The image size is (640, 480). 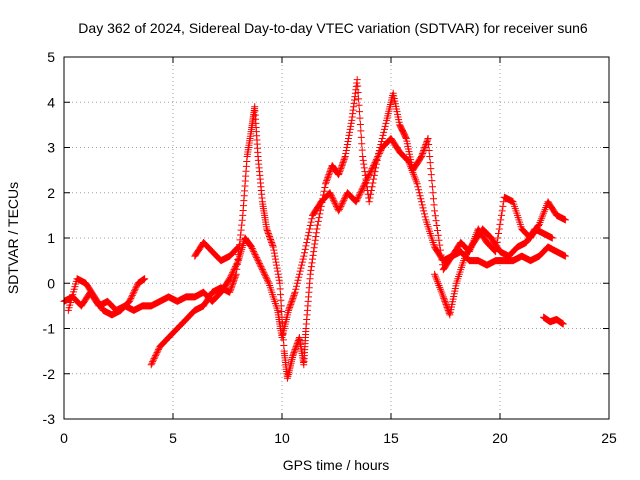 I want to click on y-tick-label: 3, so click(x=51, y=148).